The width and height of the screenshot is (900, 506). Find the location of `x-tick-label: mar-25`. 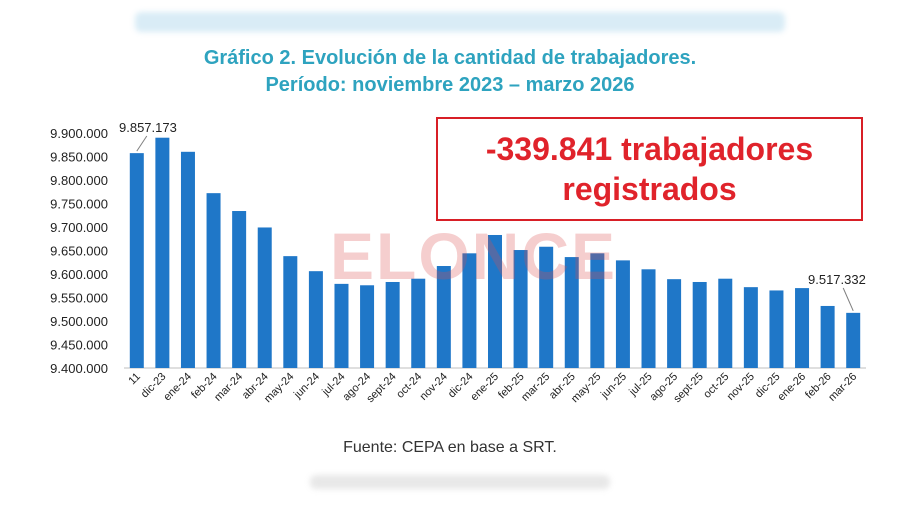

x-tick-label: mar-25 is located at coordinates (535, 387).